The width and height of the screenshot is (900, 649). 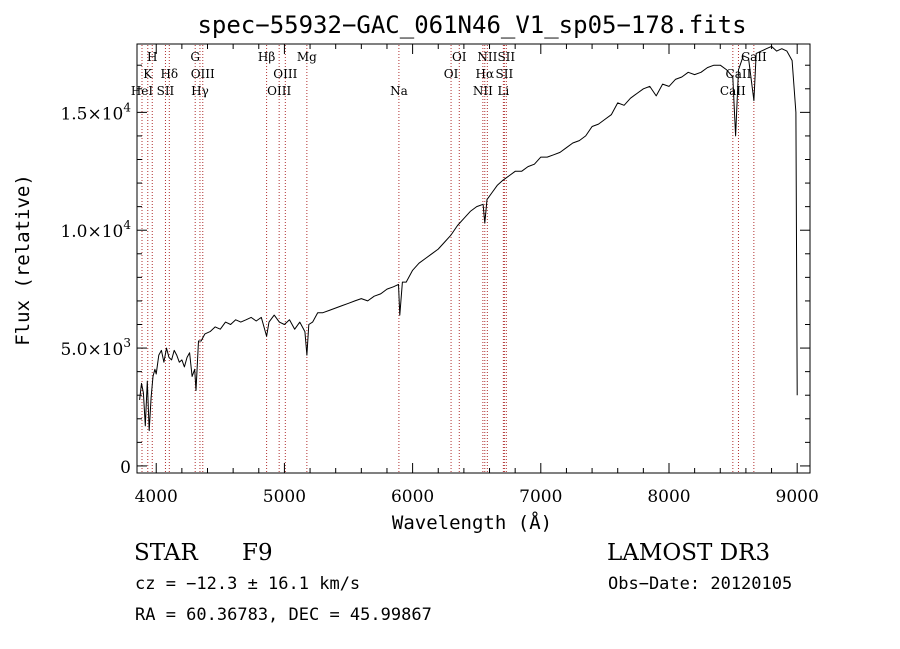 What do you see at coordinates (200, 91) in the screenshot?
I see `line-label-6: Hγ` at bounding box center [200, 91].